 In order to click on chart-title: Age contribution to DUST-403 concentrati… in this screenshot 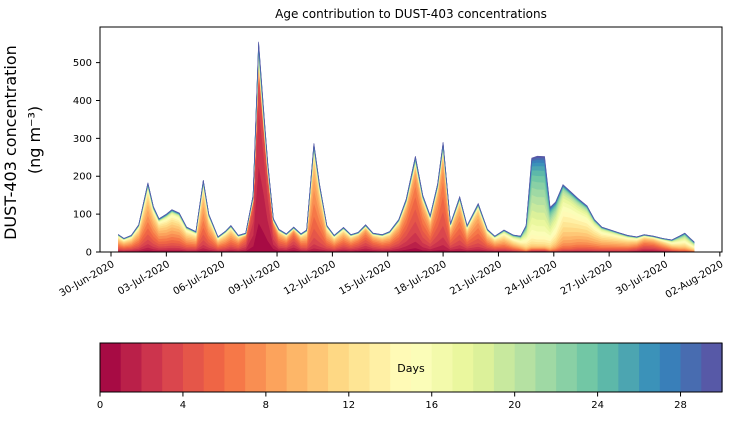, I will do `click(411, 14)`.